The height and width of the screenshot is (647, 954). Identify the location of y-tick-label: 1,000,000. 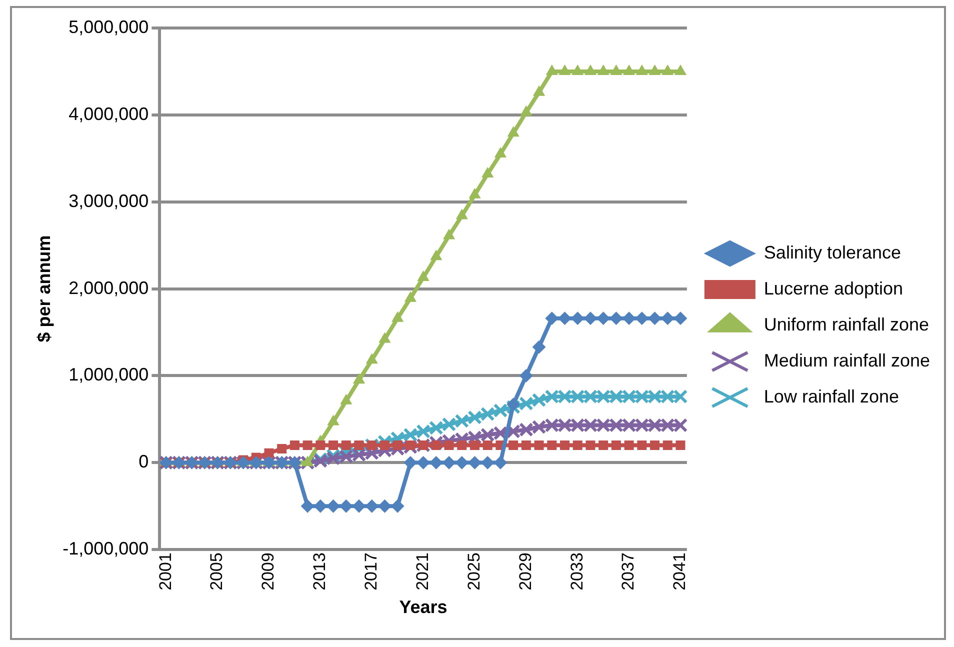
(108, 374).